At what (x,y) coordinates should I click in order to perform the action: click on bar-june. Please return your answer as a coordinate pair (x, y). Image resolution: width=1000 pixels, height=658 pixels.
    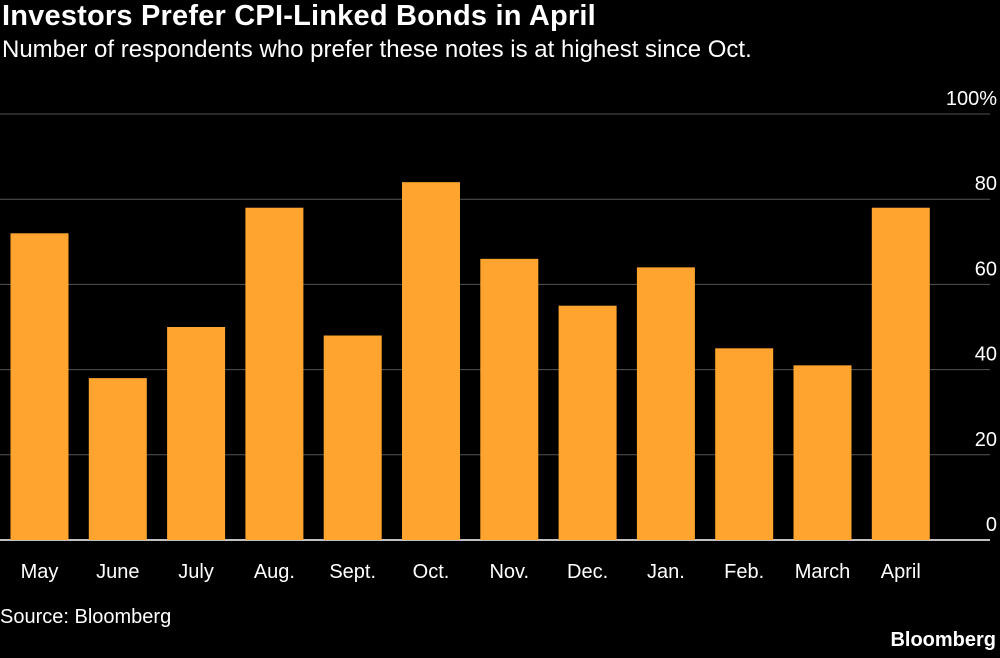
    Looking at the image, I should click on (117, 459).